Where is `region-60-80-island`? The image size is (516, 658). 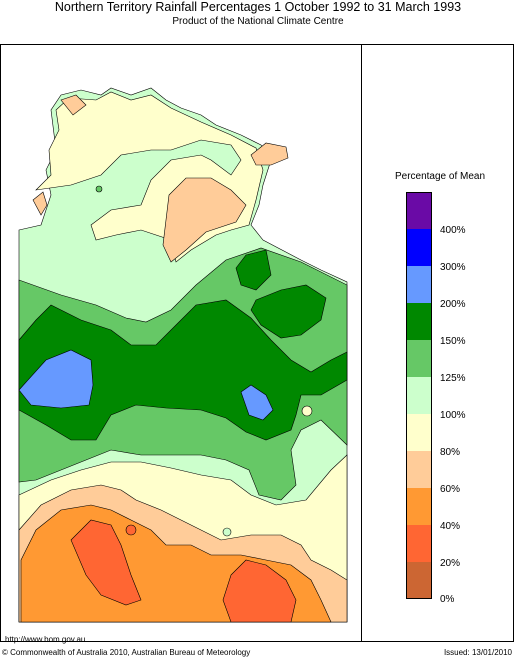 region-60-80-island is located at coordinates (73, 105).